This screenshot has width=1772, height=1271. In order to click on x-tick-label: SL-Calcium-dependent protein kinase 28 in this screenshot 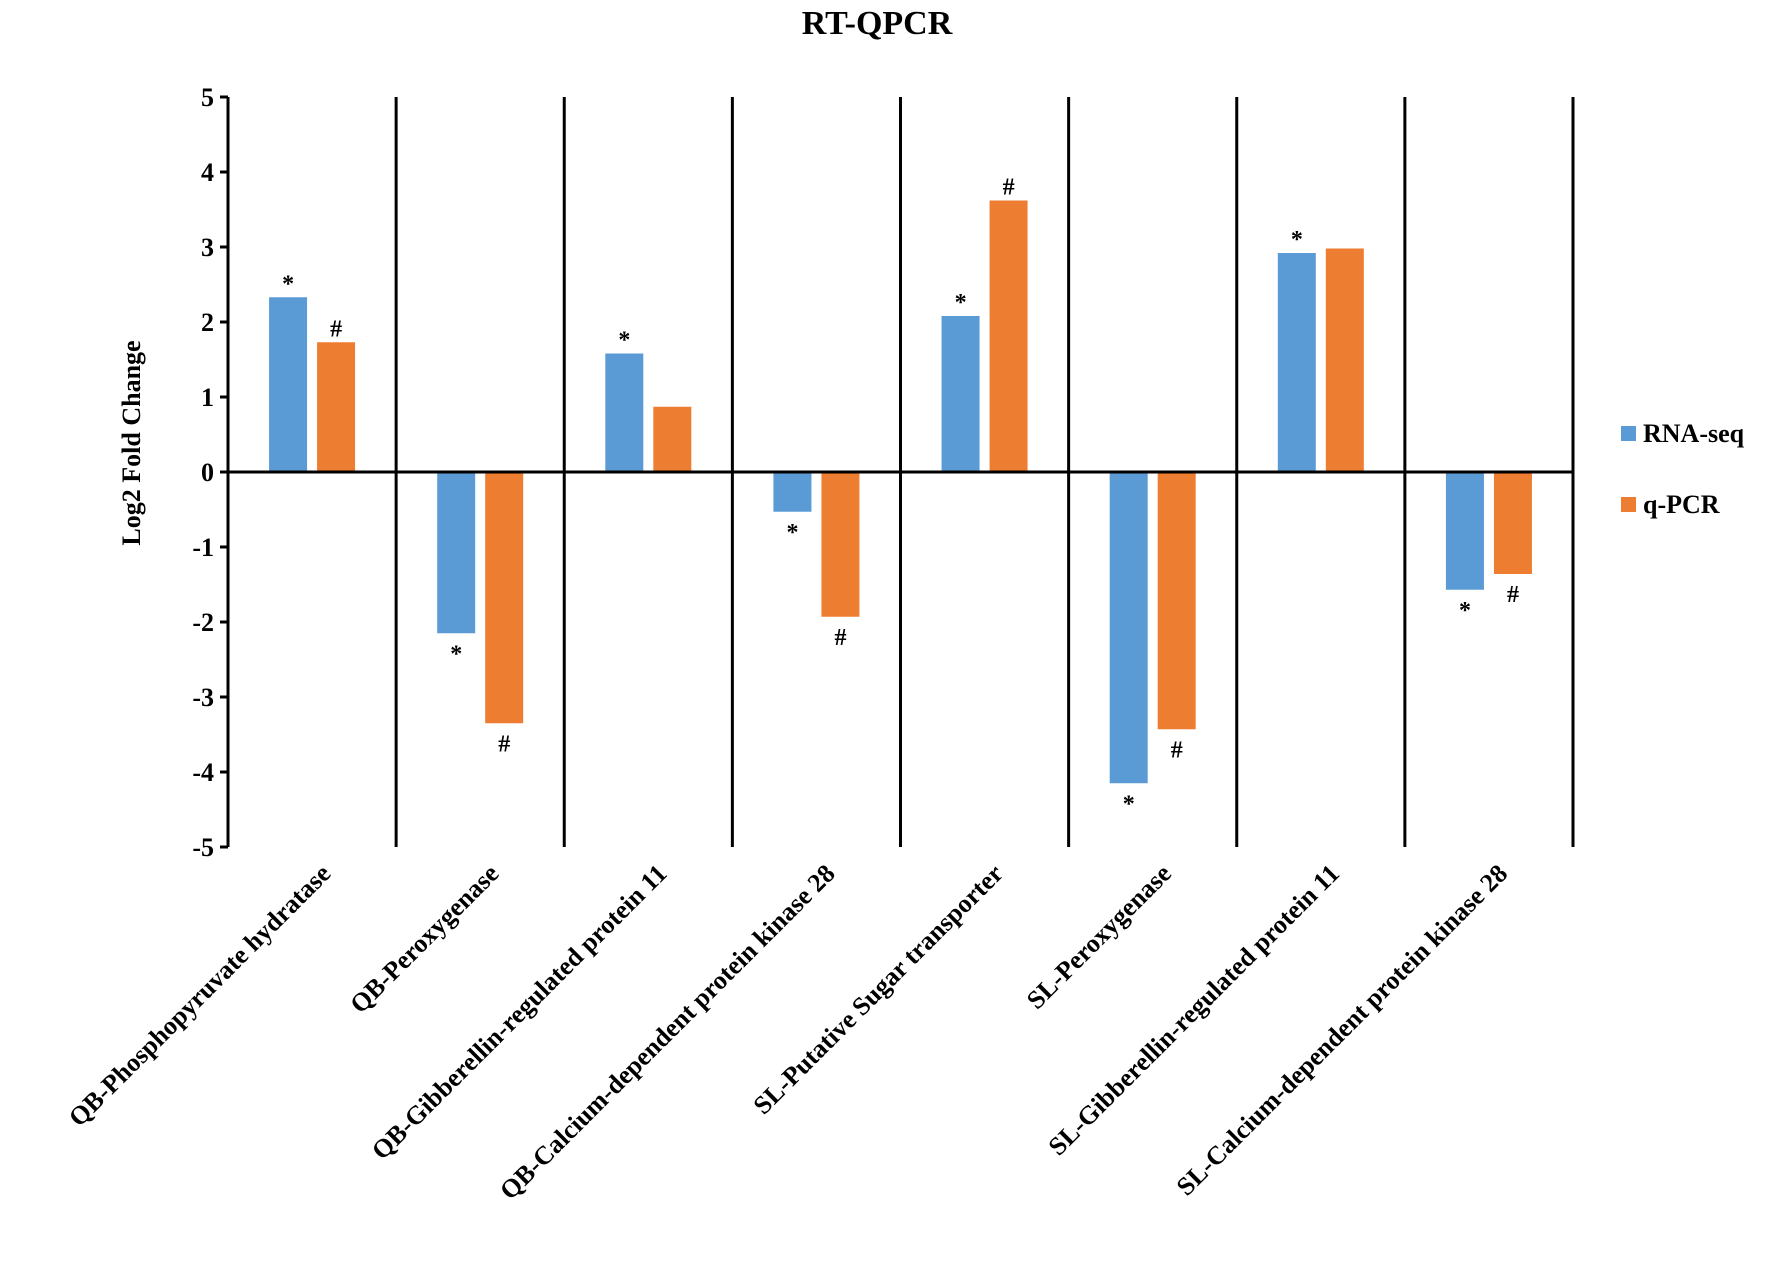, I will do `click(1342, 1030)`.